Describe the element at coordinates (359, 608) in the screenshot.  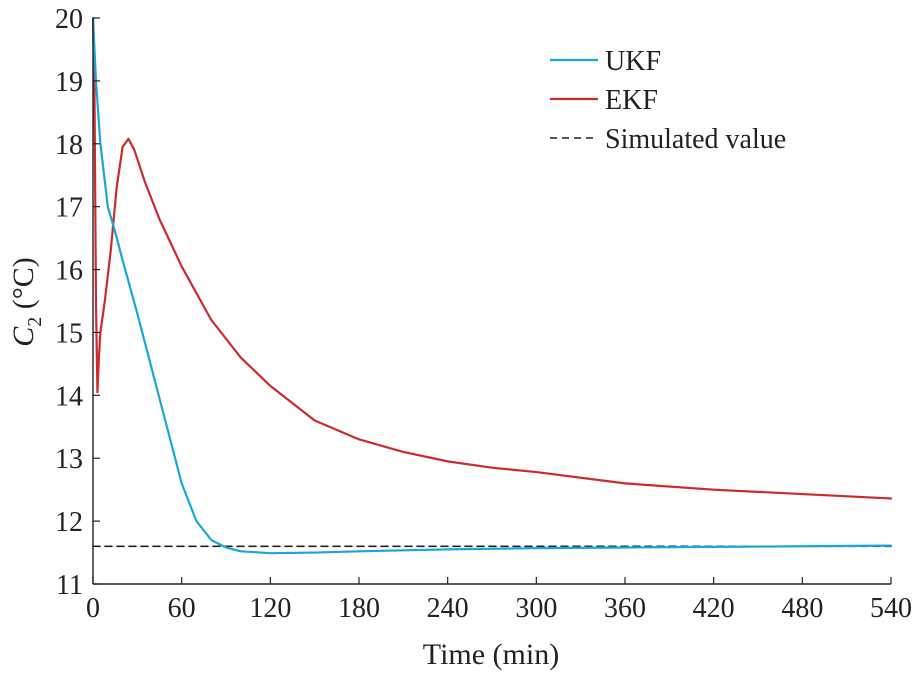
I see `x-tick-label: 180` at that location.